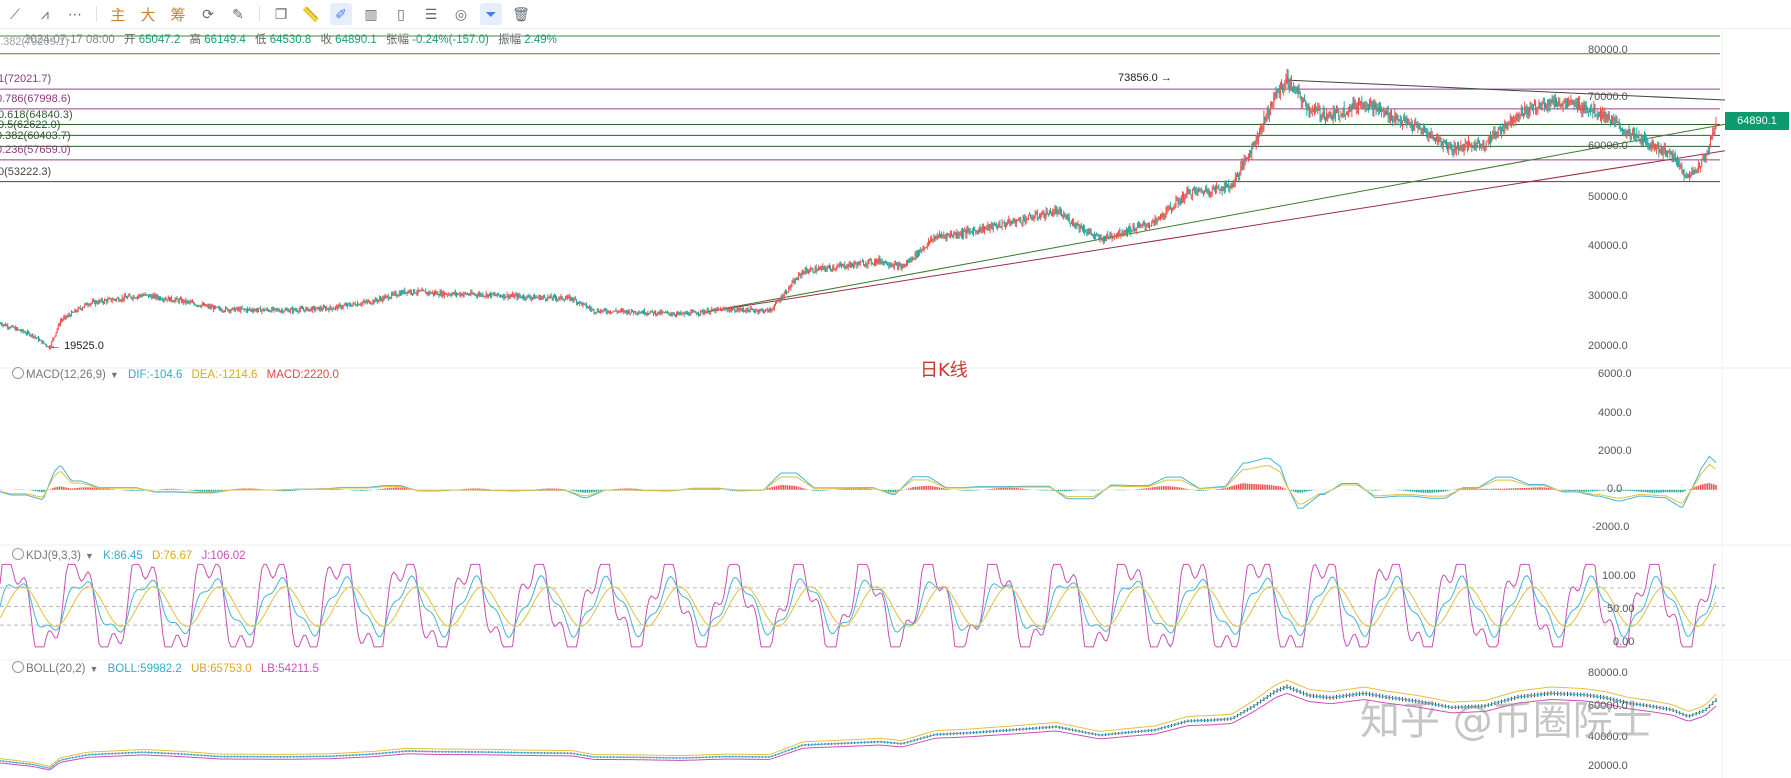 The width and height of the screenshot is (1791, 778). I want to click on cycle-icon: ⟳, so click(208, 13).